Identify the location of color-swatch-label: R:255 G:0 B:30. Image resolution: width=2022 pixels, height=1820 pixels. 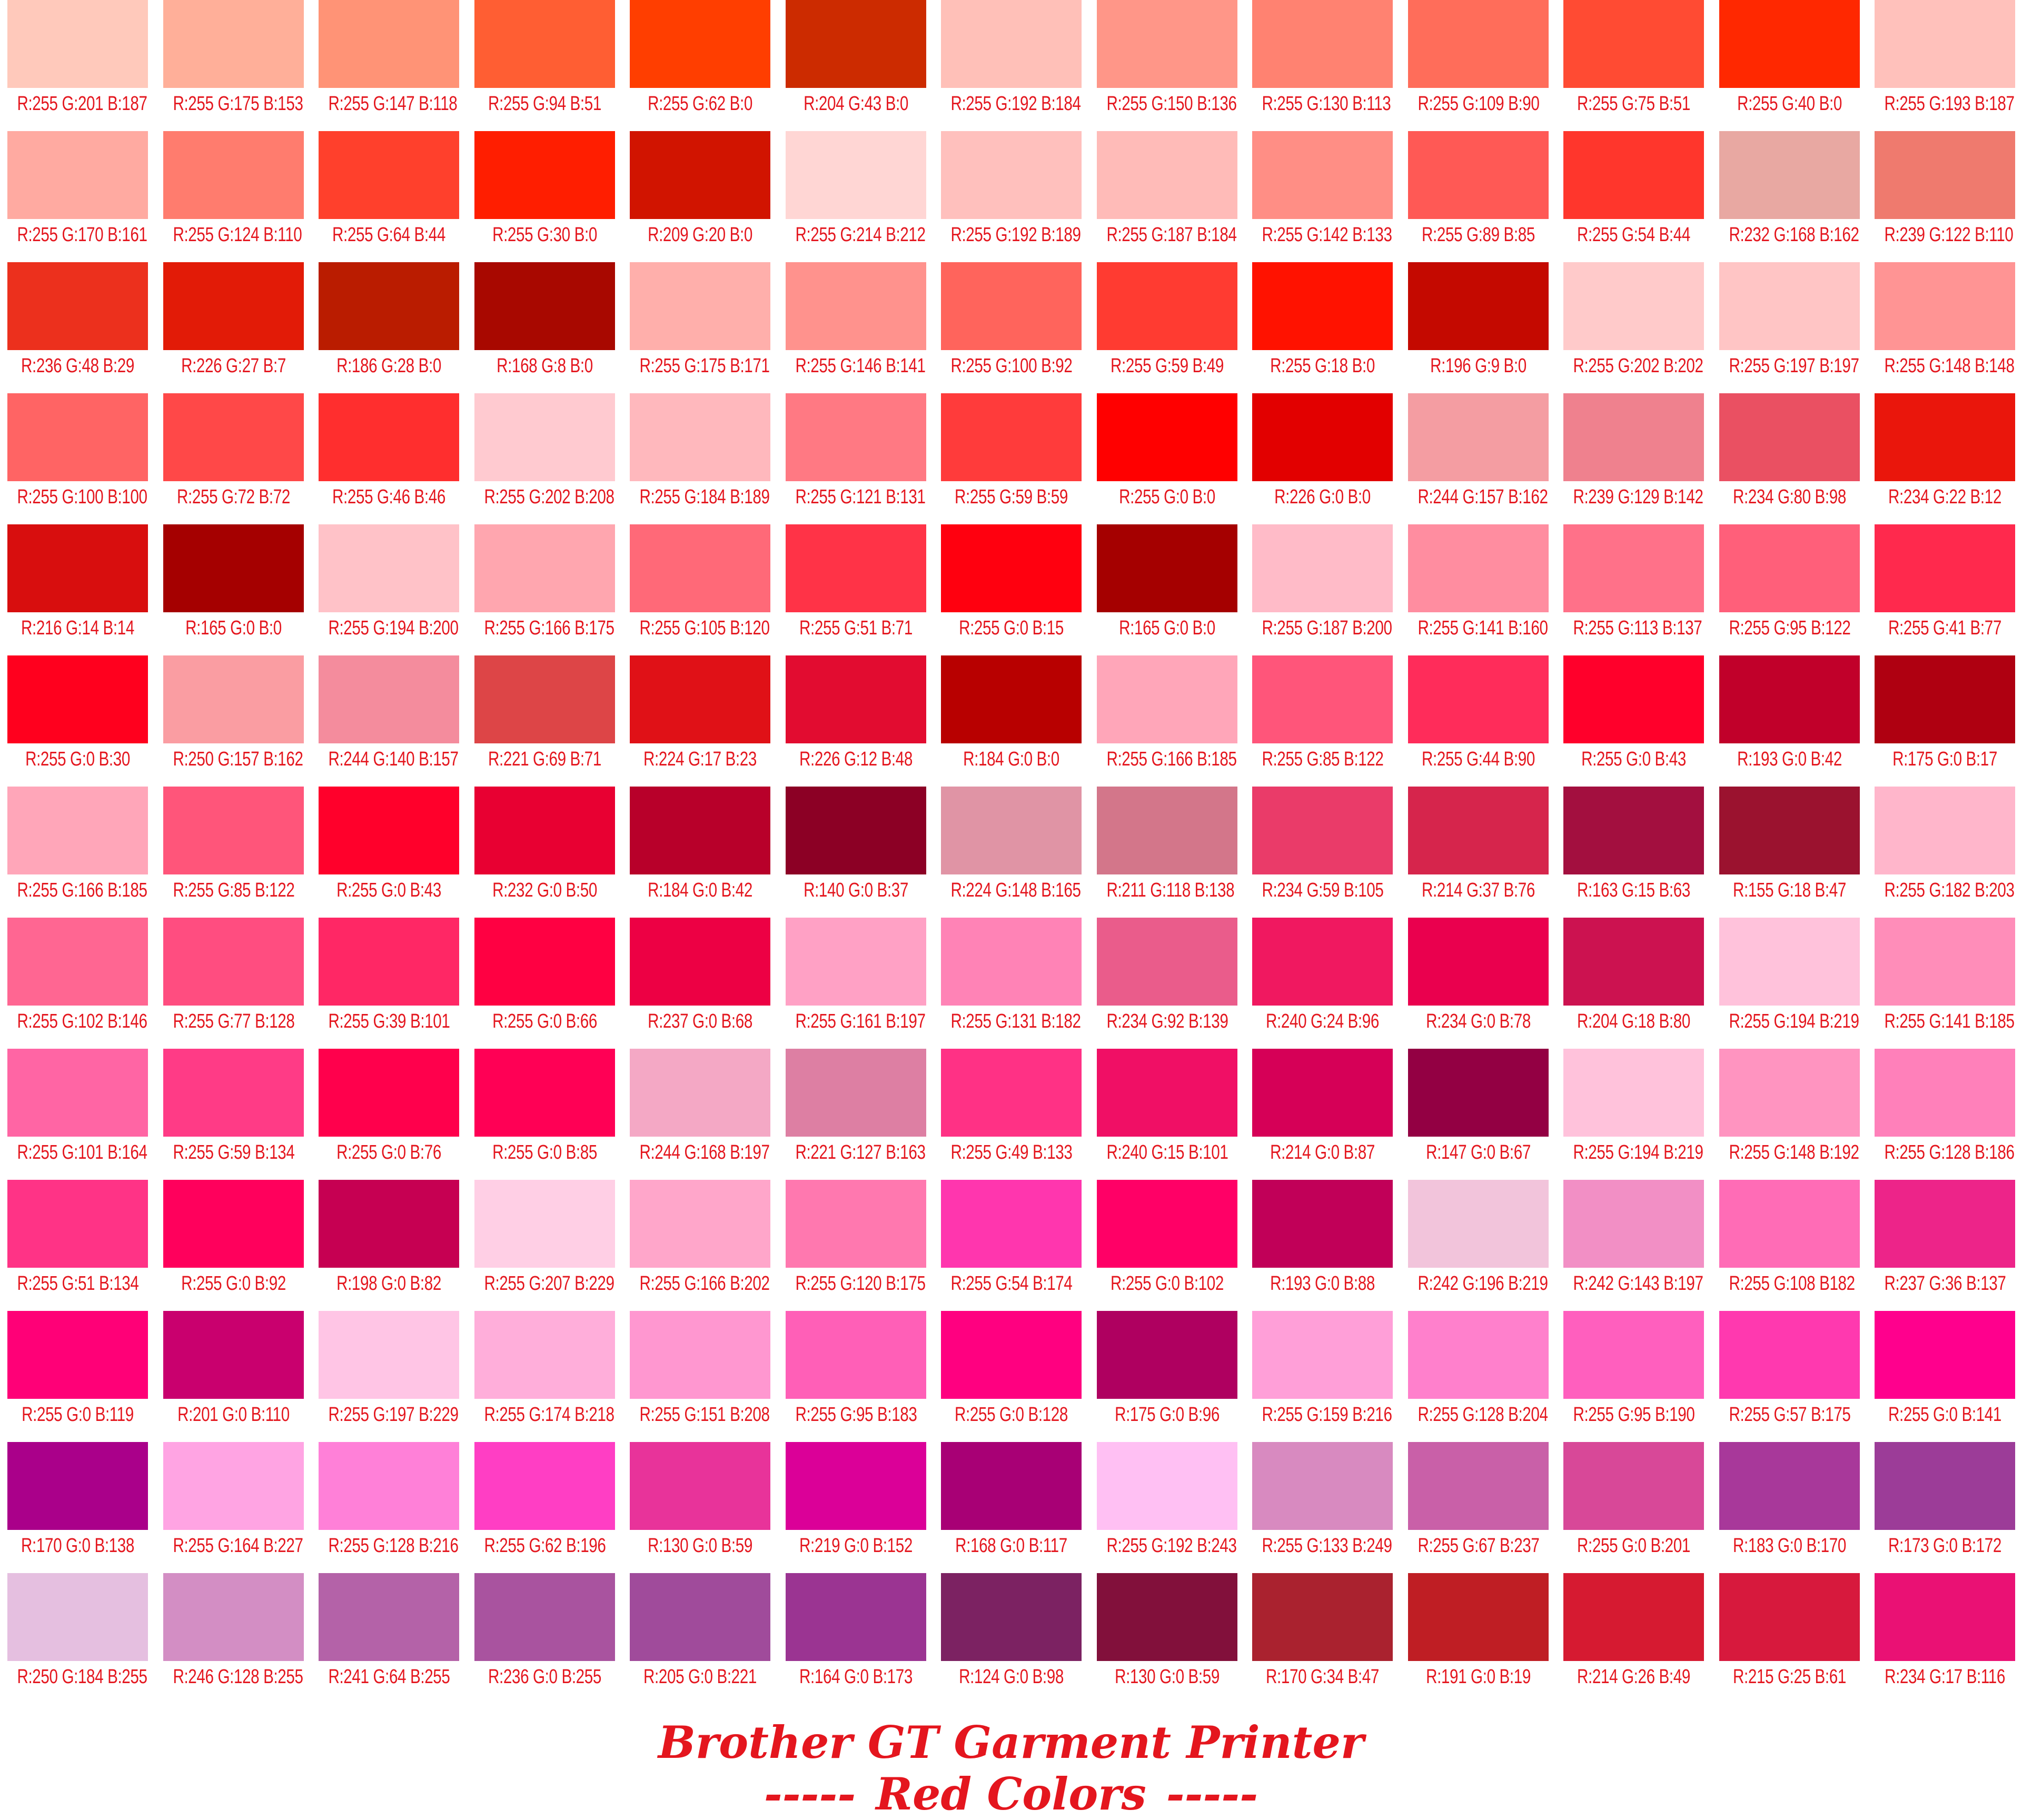
(78, 759).